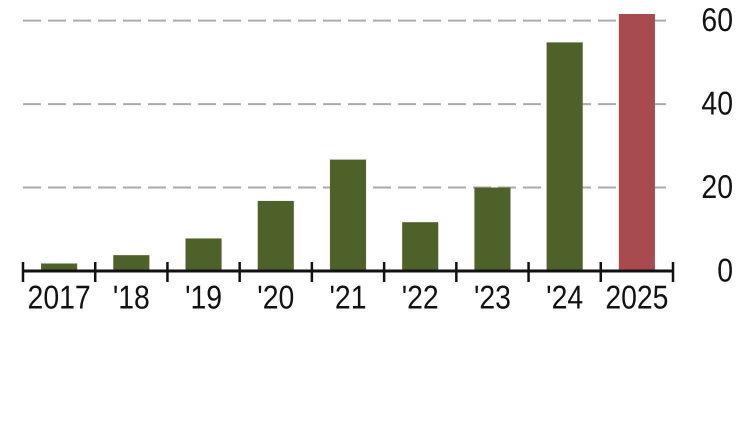  Describe the element at coordinates (717, 187) in the screenshot. I see `y-tick-label: 20` at that location.